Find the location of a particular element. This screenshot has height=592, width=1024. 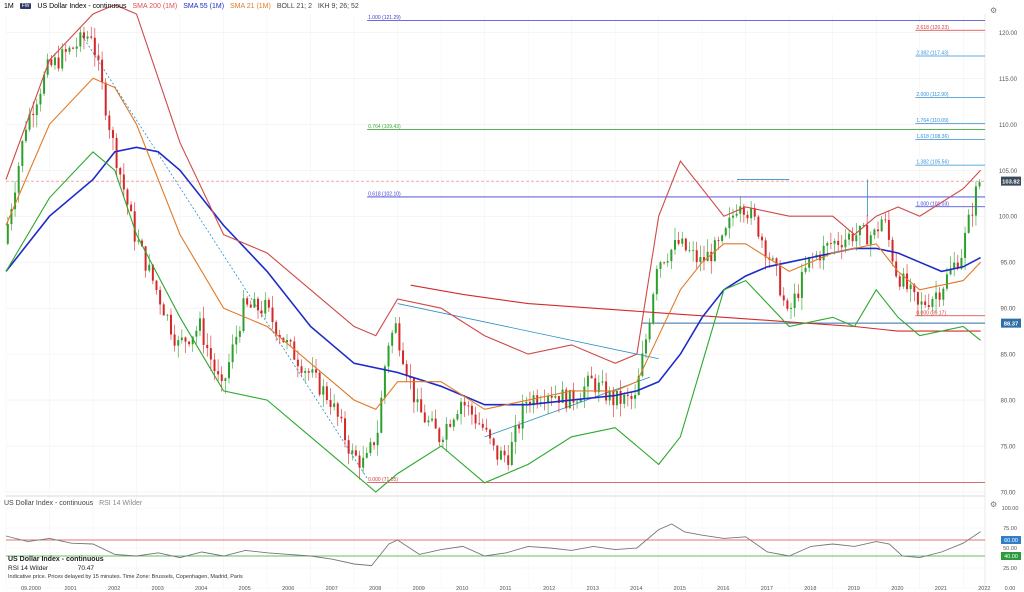

main-y-tick-label: 90.00 is located at coordinates (1008, 310).